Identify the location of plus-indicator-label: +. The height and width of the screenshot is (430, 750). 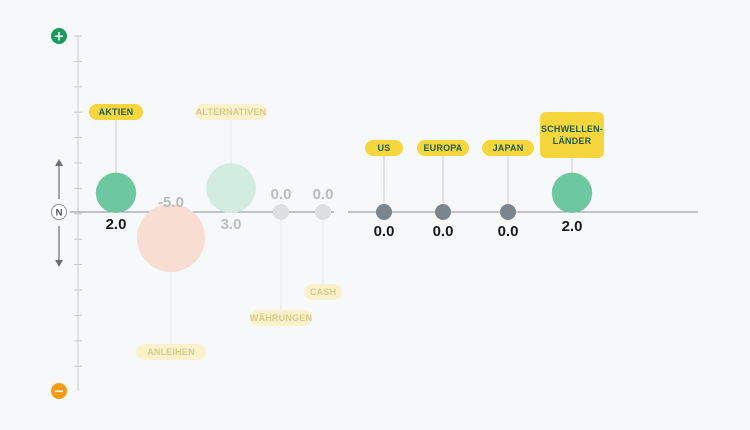
(59, 37).